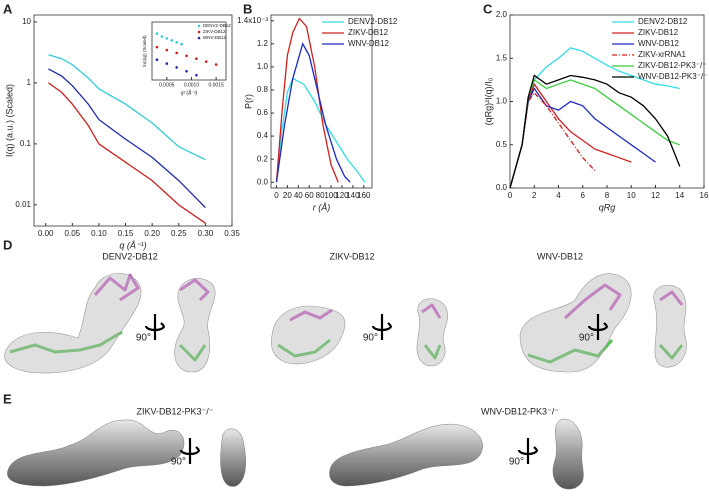 The height and width of the screenshot is (496, 709). Describe the element at coordinates (263, 135) in the screenshot. I see `y-tick-label: 0.4` at that location.